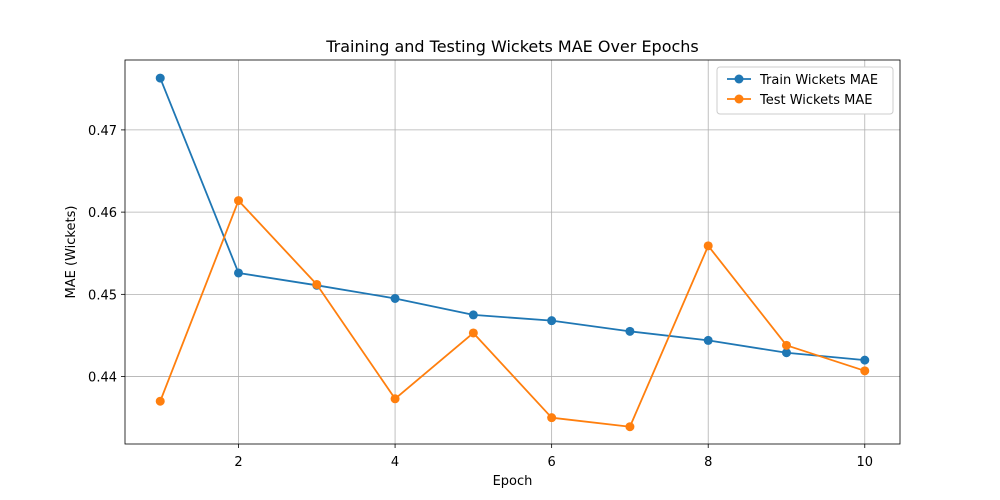 This screenshot has width=1000, height=500. Describe the element at coordinates (71, 252) in the screenshot. I see `y-axis-label: MAE (Wickets)` at that location.